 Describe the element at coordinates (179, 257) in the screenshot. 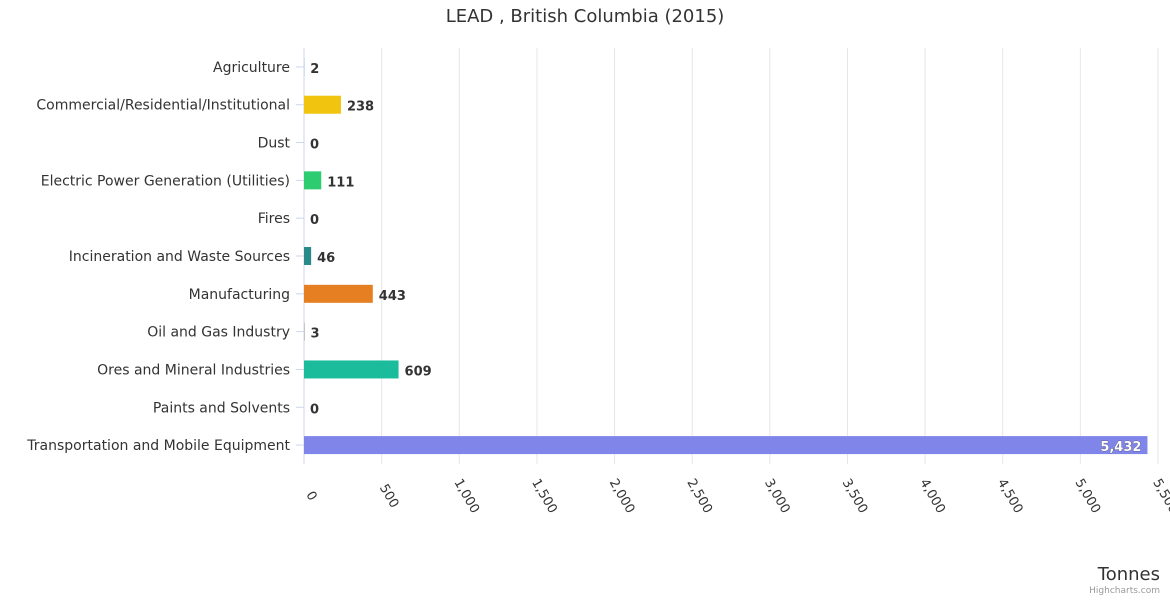

I see `category-label: Incineration and Waste Sources` at that location.